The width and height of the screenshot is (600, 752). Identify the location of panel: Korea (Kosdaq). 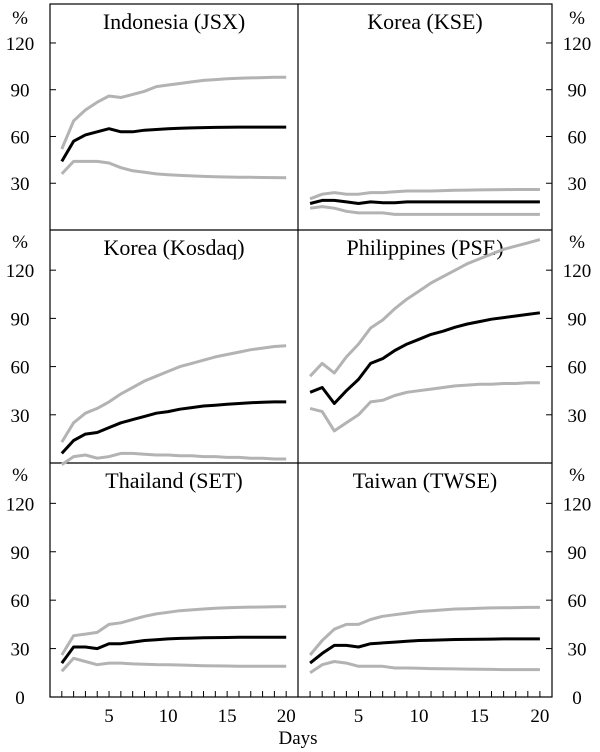
(173, 350).